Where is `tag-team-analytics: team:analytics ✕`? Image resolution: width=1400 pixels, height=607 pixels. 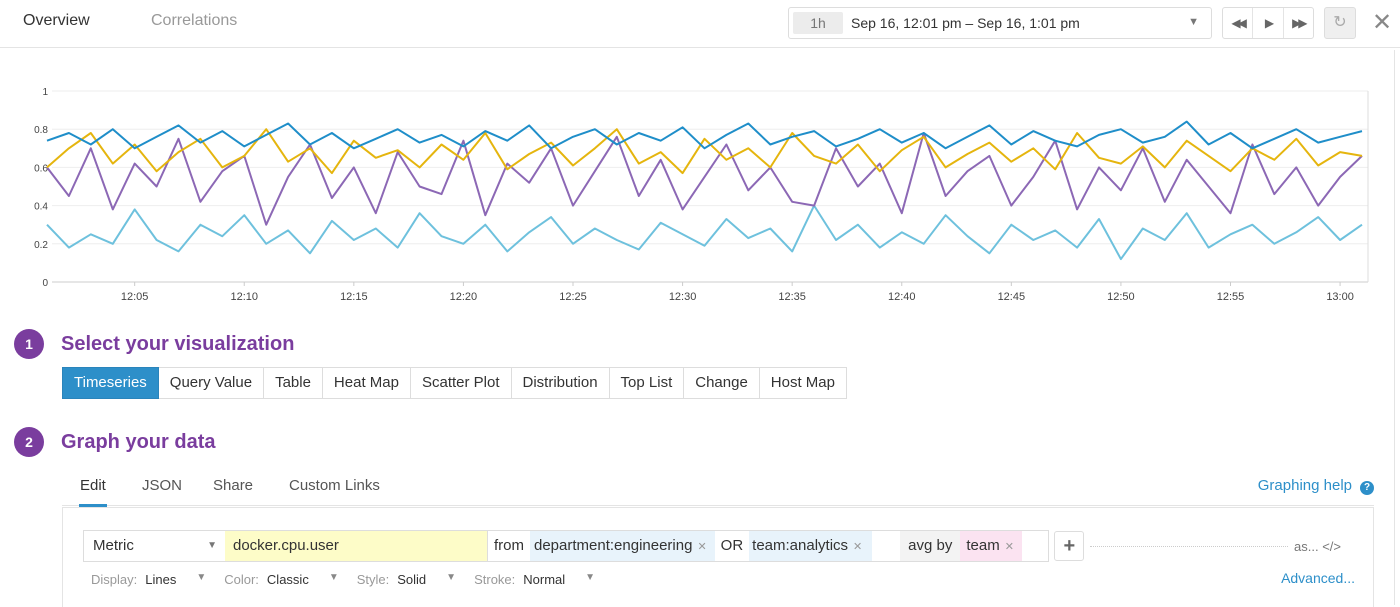
tag-team-analytics: team:analytics ✕ is located at coordinates (811, 546).